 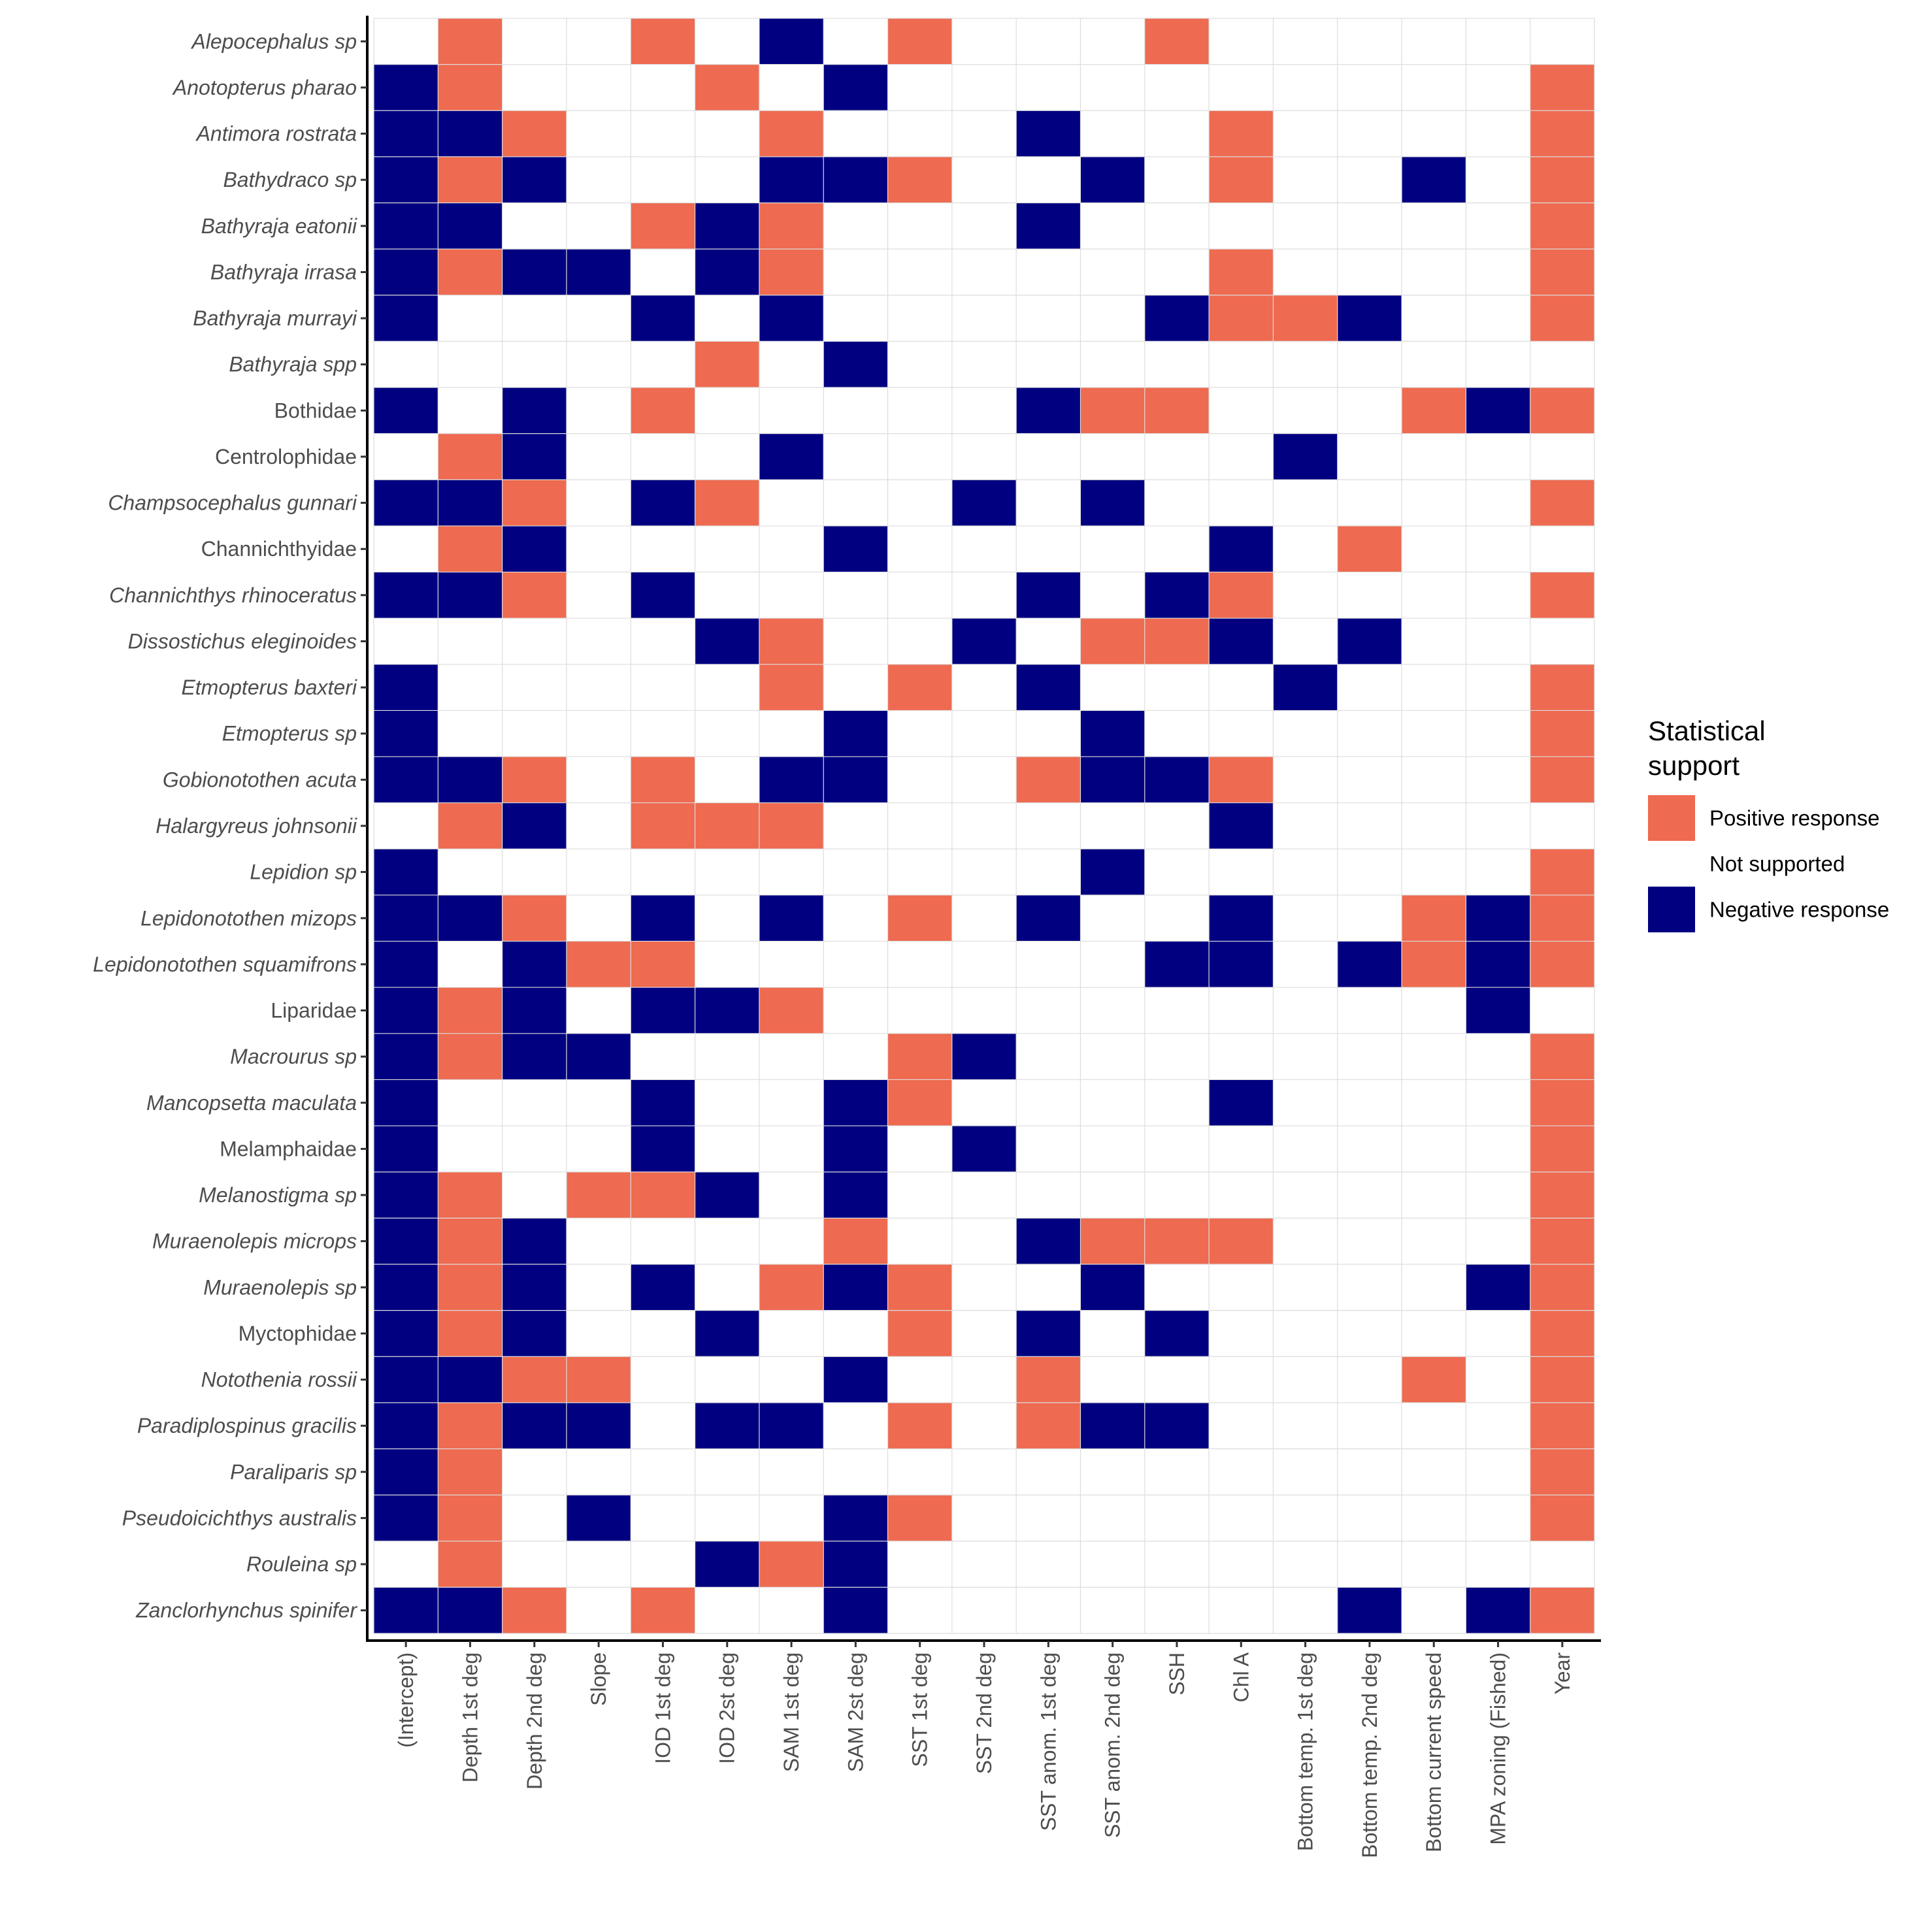 I want to click on cell-dissostichus-eleginoides-year, so click(x=1562, y=641).